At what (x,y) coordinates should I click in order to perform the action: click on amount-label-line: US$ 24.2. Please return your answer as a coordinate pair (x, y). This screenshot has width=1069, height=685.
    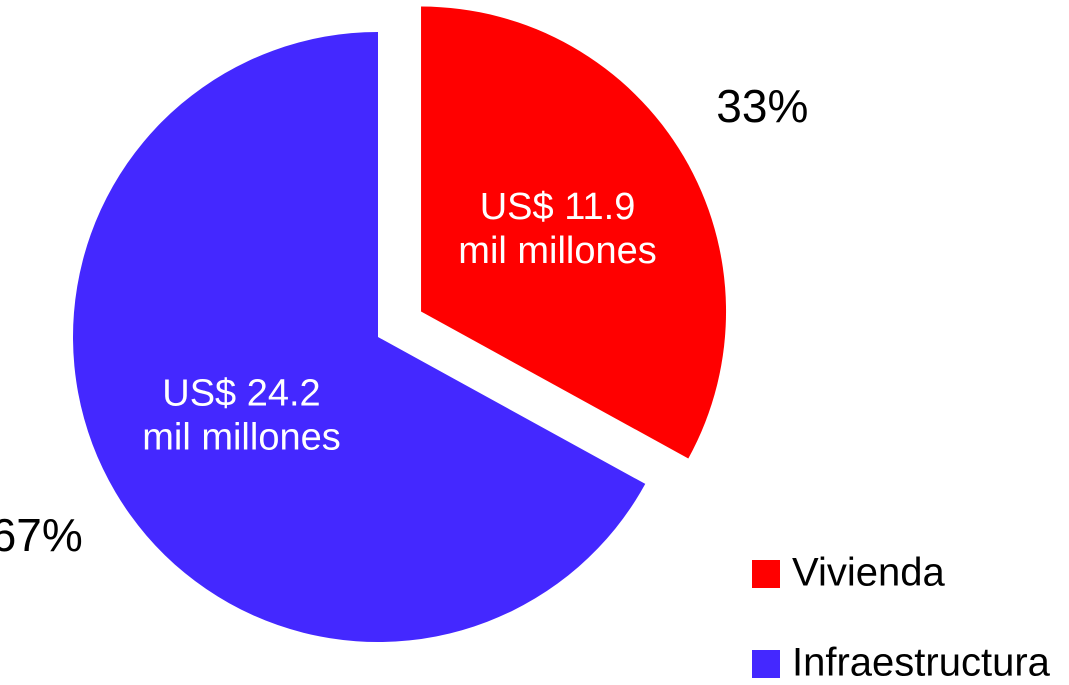
    Looking at the image, I should click on (241, 394).